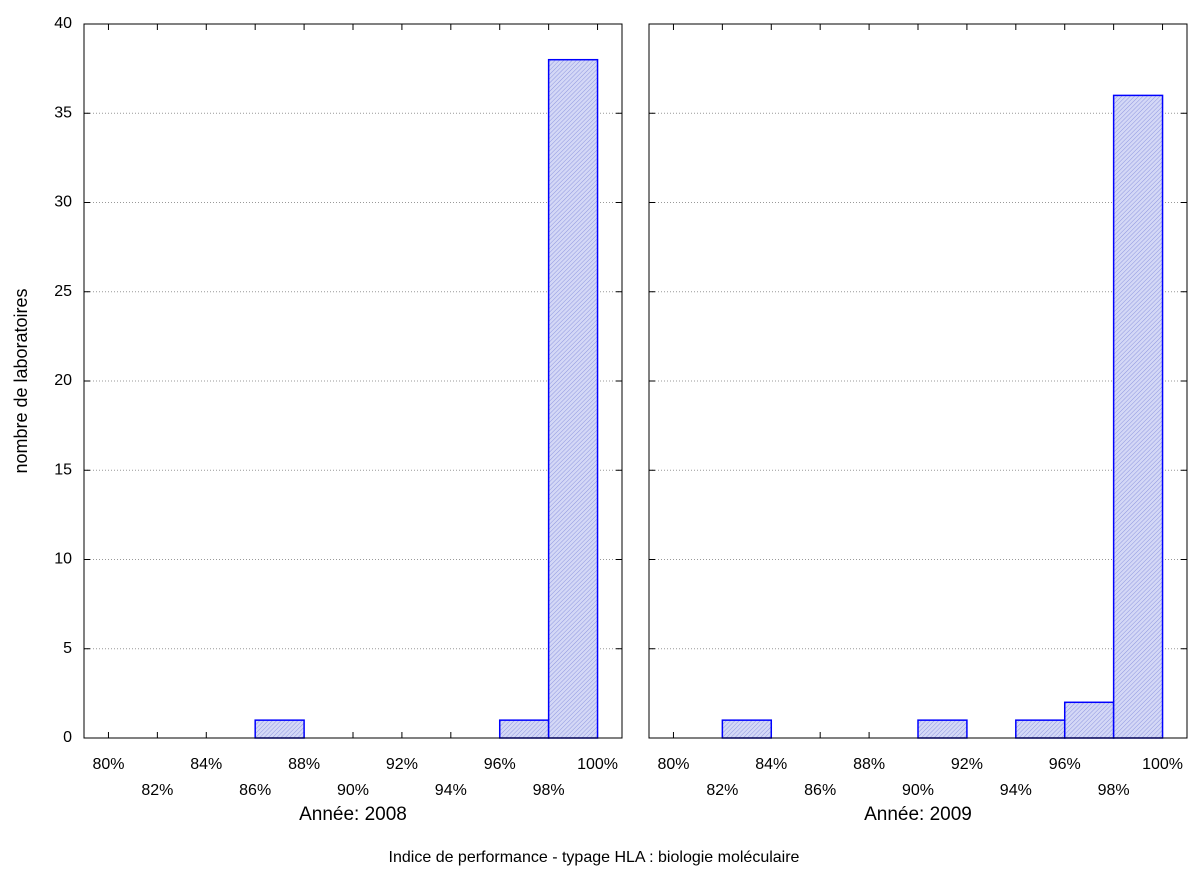  What do you see at coordinates (67, 737) in the screenshot?
I see `y-tick-label: 0` at bounding box center [67, 737].